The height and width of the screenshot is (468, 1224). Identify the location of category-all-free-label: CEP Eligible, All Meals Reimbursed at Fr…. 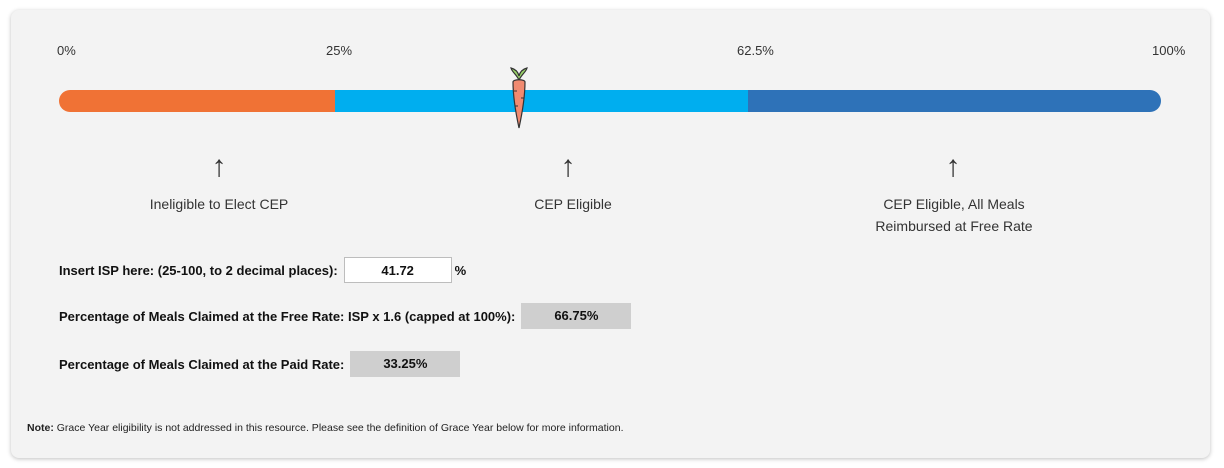
(954, 215).